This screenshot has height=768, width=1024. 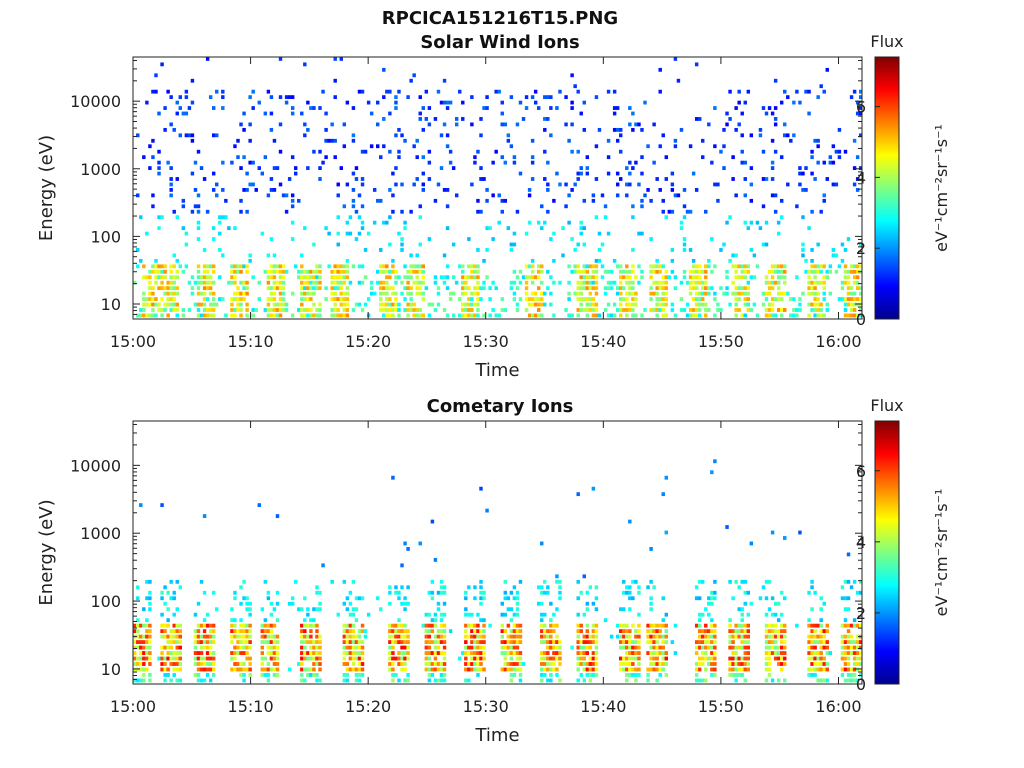 I want to click on y-tick-label: 100, so click(x=105, y=601).